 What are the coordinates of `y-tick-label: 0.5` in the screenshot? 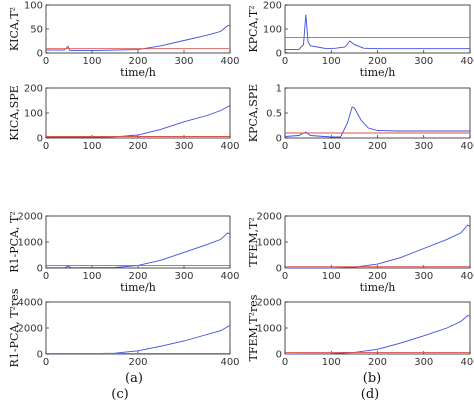 It's located at (274, 114).